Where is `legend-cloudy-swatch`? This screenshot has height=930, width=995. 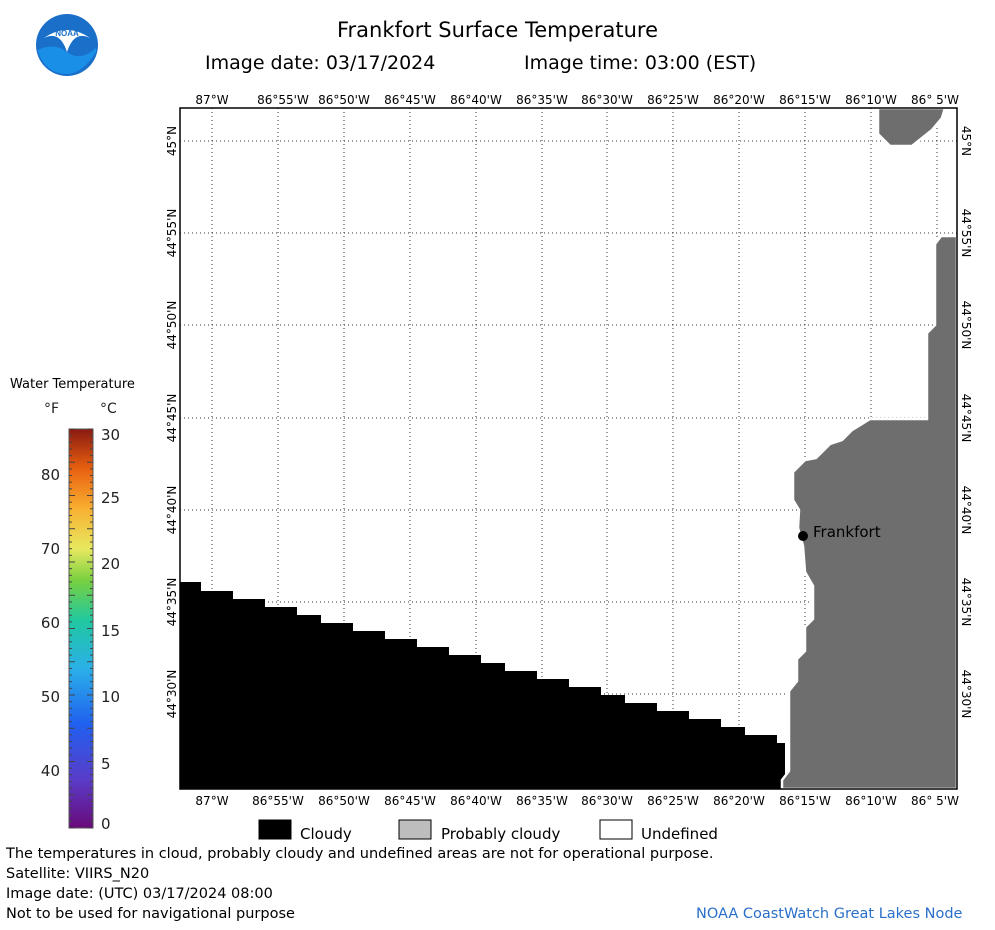
legend-cloudy-swatch is located at coordinates (275, 829).